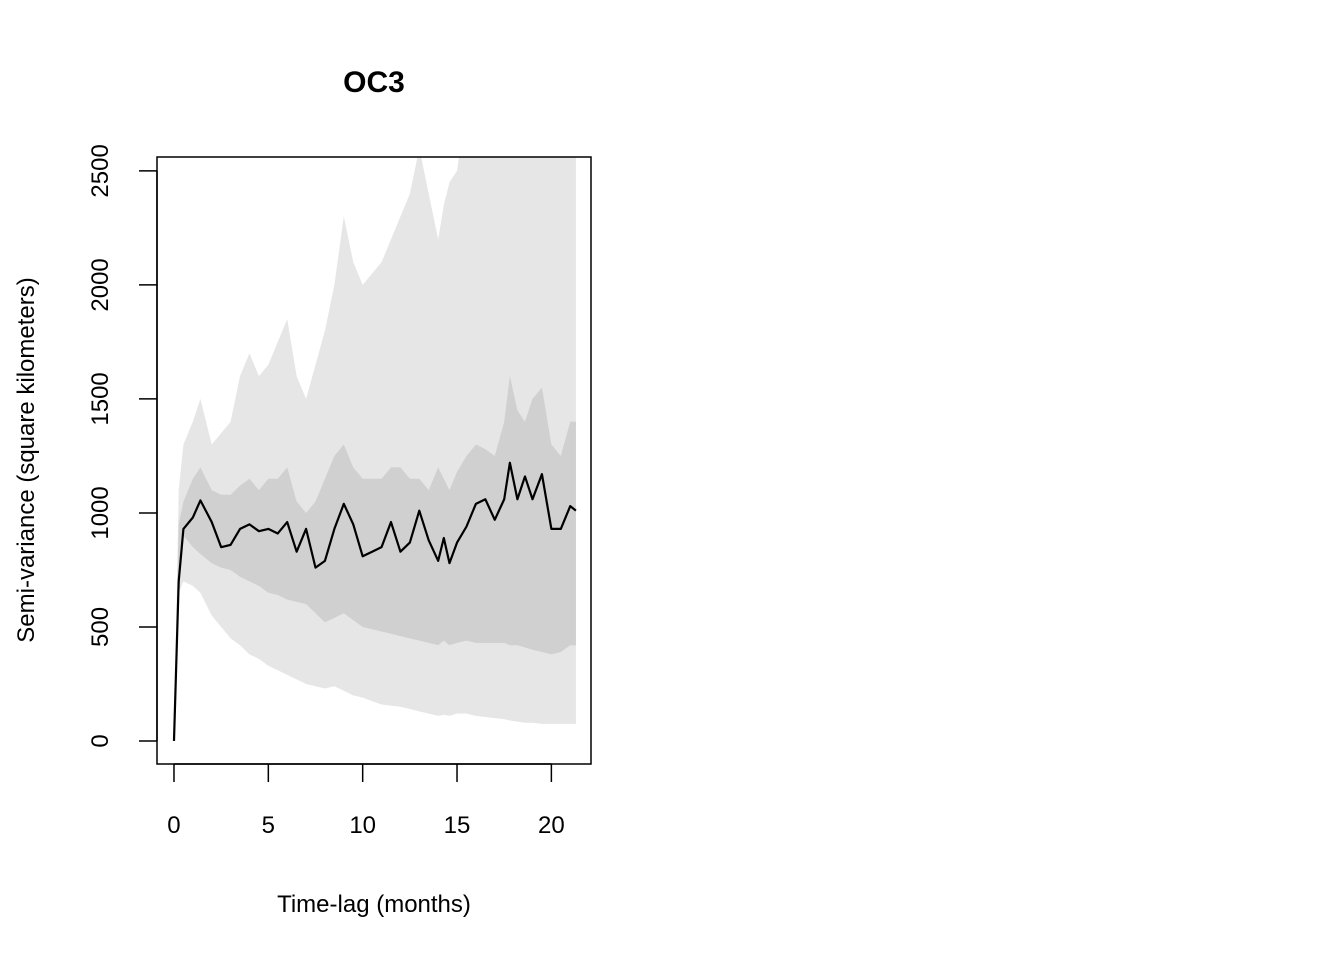 The image size is (1344, 960). I want to click on y-tick-label: 1000, so click(100, 512).